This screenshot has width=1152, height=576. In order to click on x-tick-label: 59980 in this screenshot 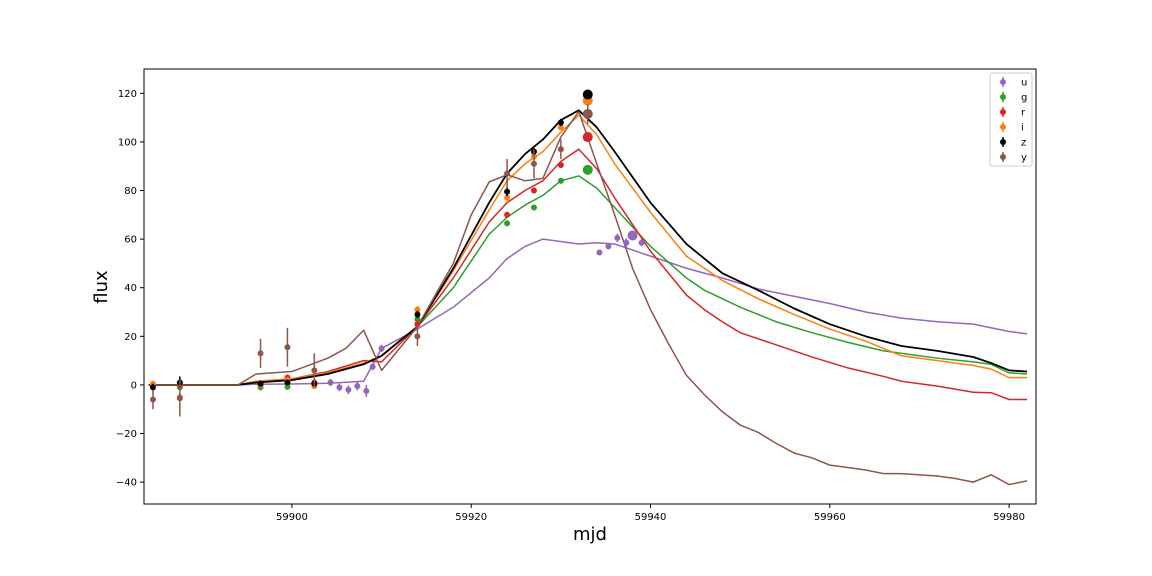, I will do `click(1009, 517)`.